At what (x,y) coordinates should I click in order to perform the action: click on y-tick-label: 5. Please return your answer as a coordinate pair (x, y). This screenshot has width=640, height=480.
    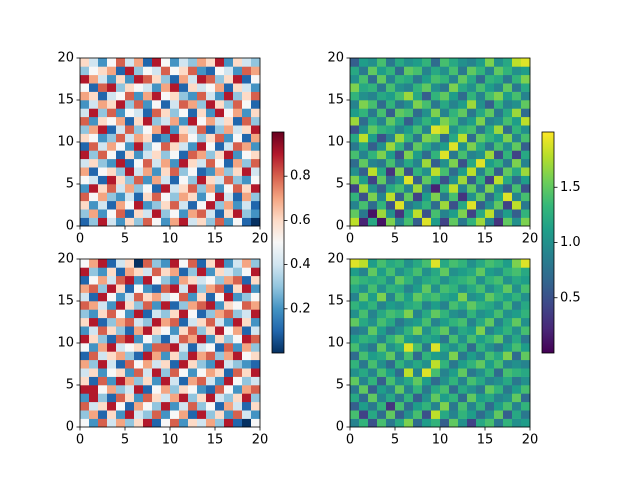
    Looking at the image, I should click on (70, 184).